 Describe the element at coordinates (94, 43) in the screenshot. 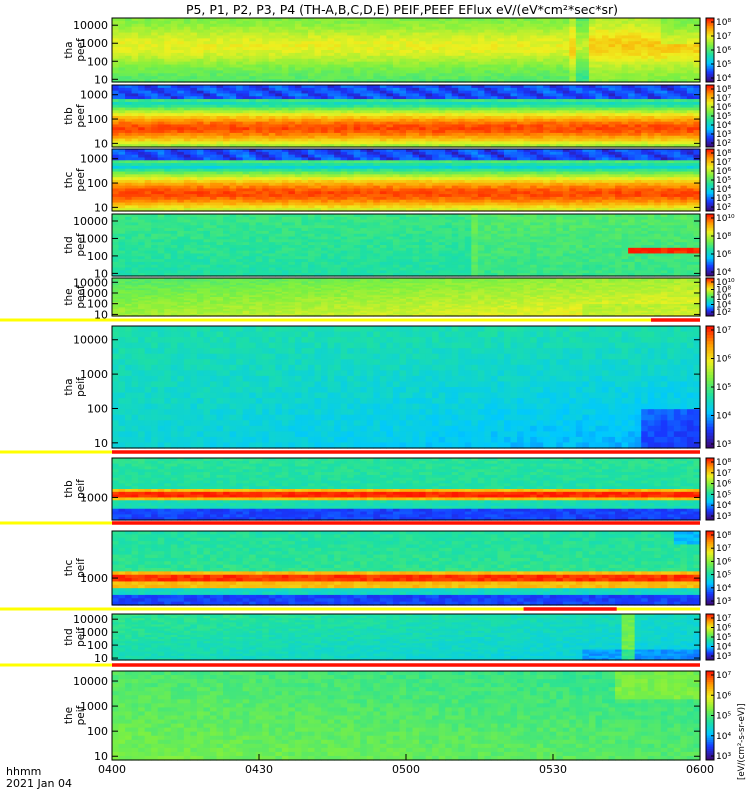

I see `y-tick-label: 1000` at that location.